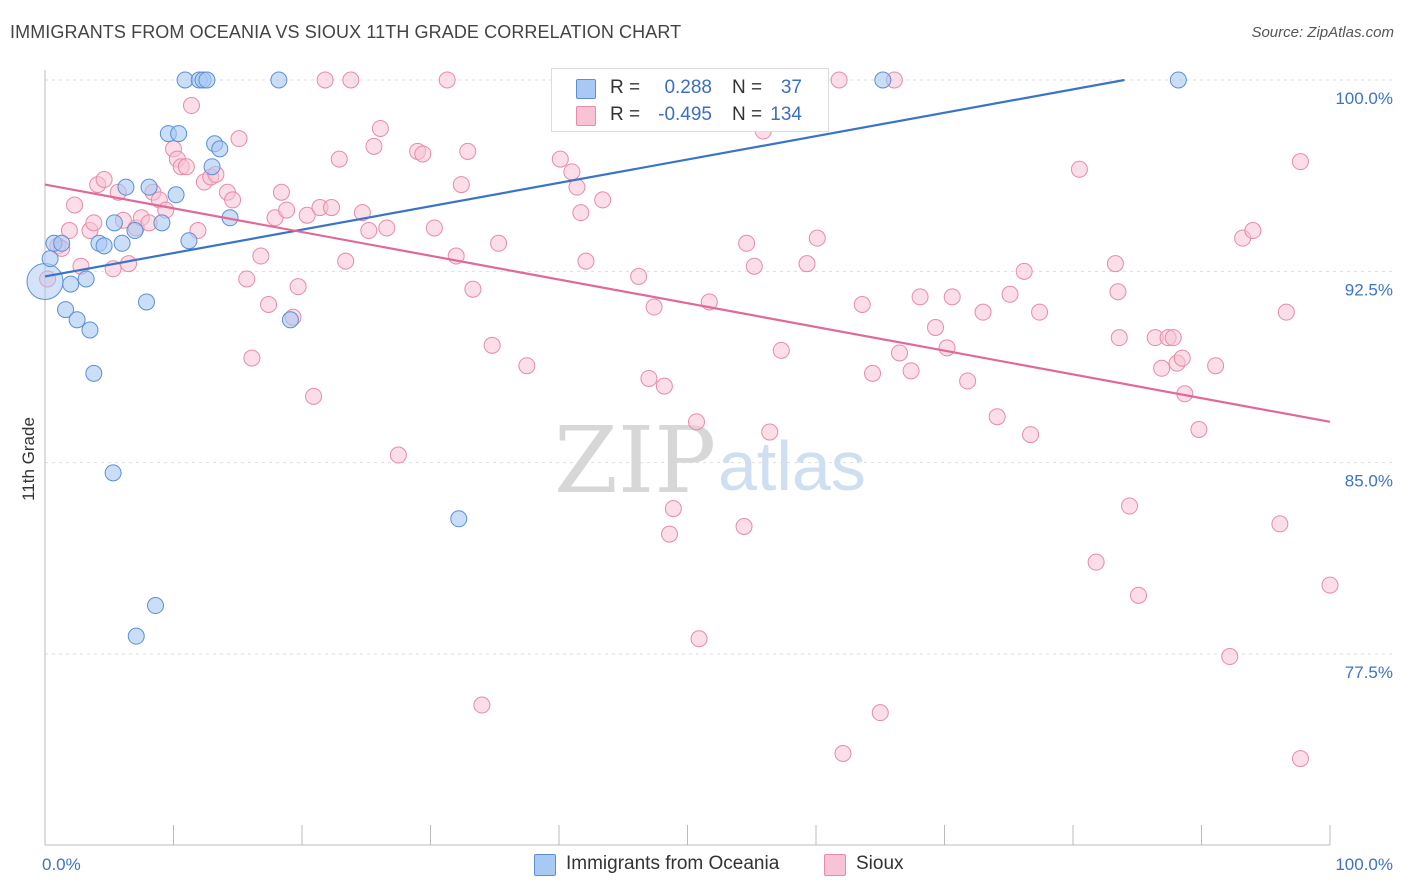  Describe the element at coordinates (1364, 98) in the screenshot. I see `y-tick-label: 100.0%` at that location.